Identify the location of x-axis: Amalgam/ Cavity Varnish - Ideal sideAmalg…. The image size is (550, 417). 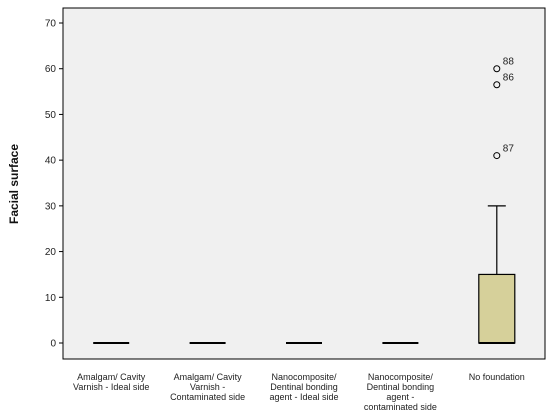
(299, 392).